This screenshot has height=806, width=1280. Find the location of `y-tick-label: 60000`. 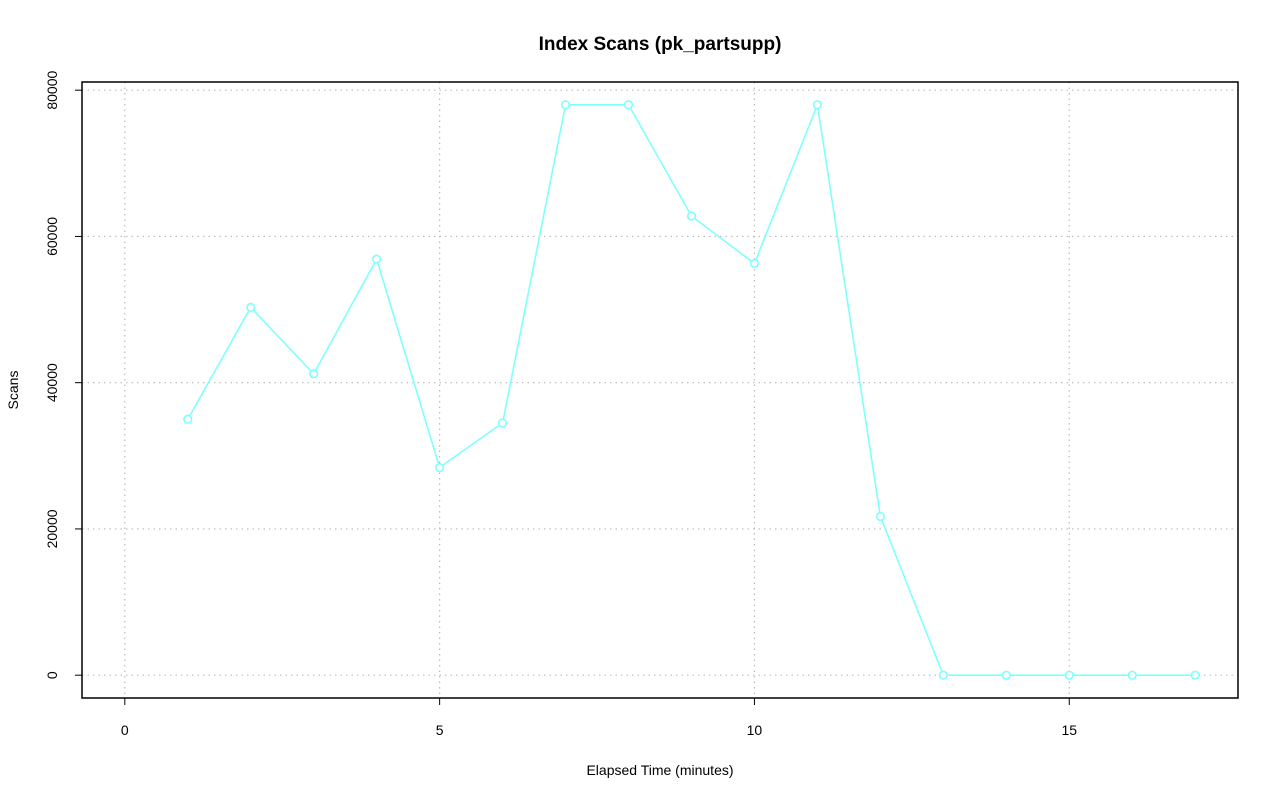

y-tick-label: 60000 is located at coordinates (52, 236).